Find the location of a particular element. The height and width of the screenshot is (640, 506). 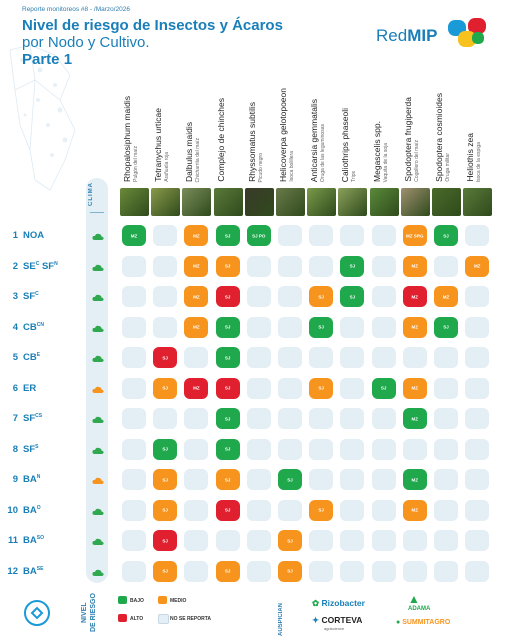

node-number: 5 is located at coordinates (15, 358).